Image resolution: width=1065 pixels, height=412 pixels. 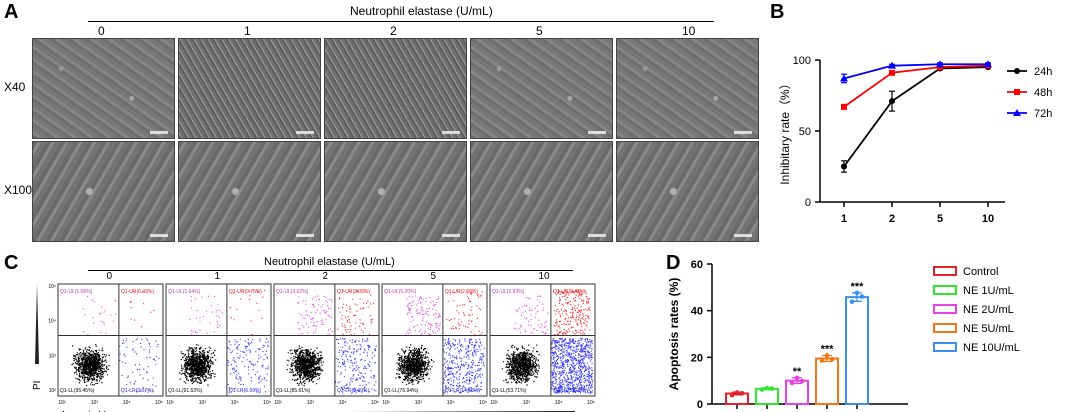 What do you see at coordinates (915, 71) in the screenshot?
I see `series-line-72h` at bounding box center [915, 71].